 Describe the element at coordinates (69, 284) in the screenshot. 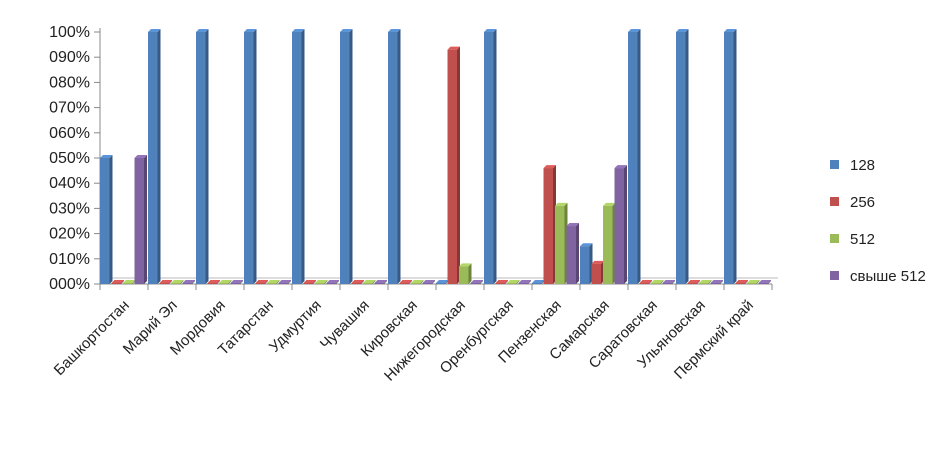

I see `y-tick-label: 000%` at that location.